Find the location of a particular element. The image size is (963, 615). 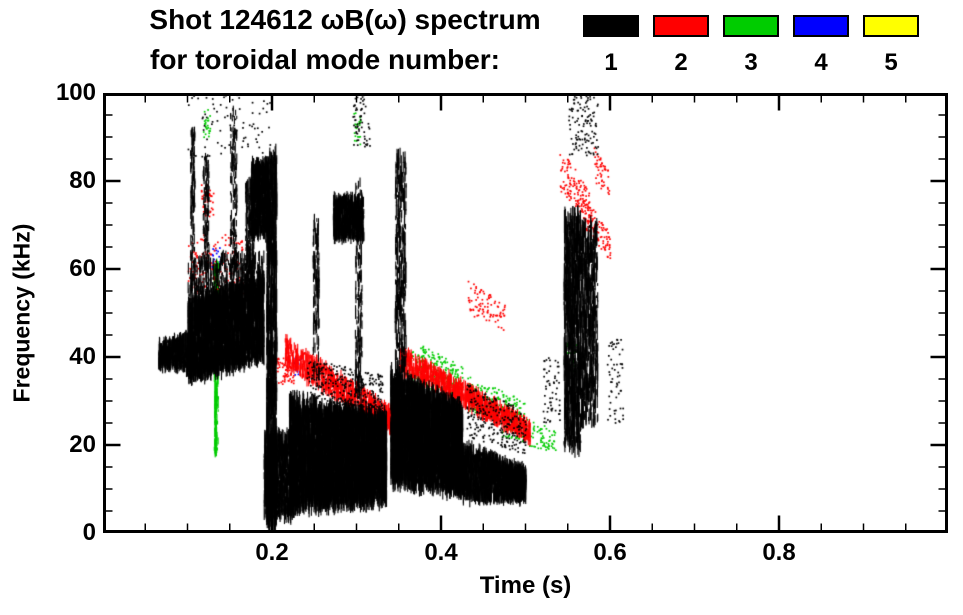

x-tick-label: 0.8 is located at coordinates (779, 552).